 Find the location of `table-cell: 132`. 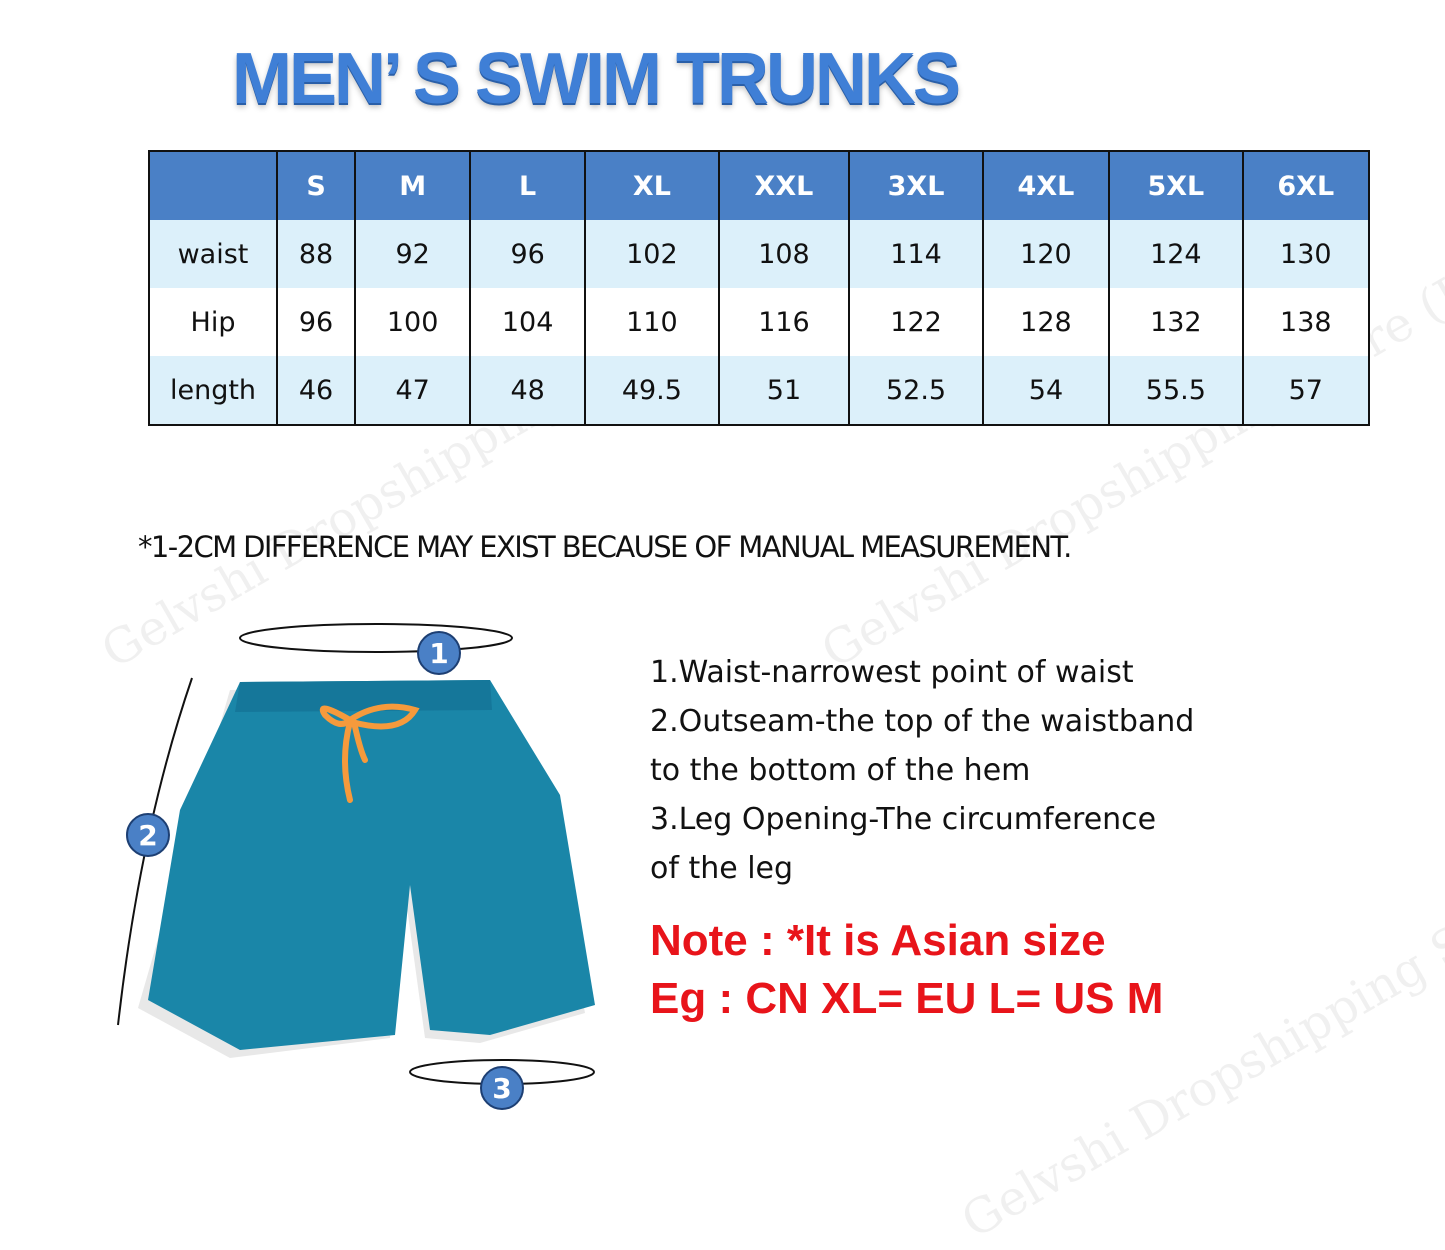

table-cell: 132 is located at coordinates (1175, 322).